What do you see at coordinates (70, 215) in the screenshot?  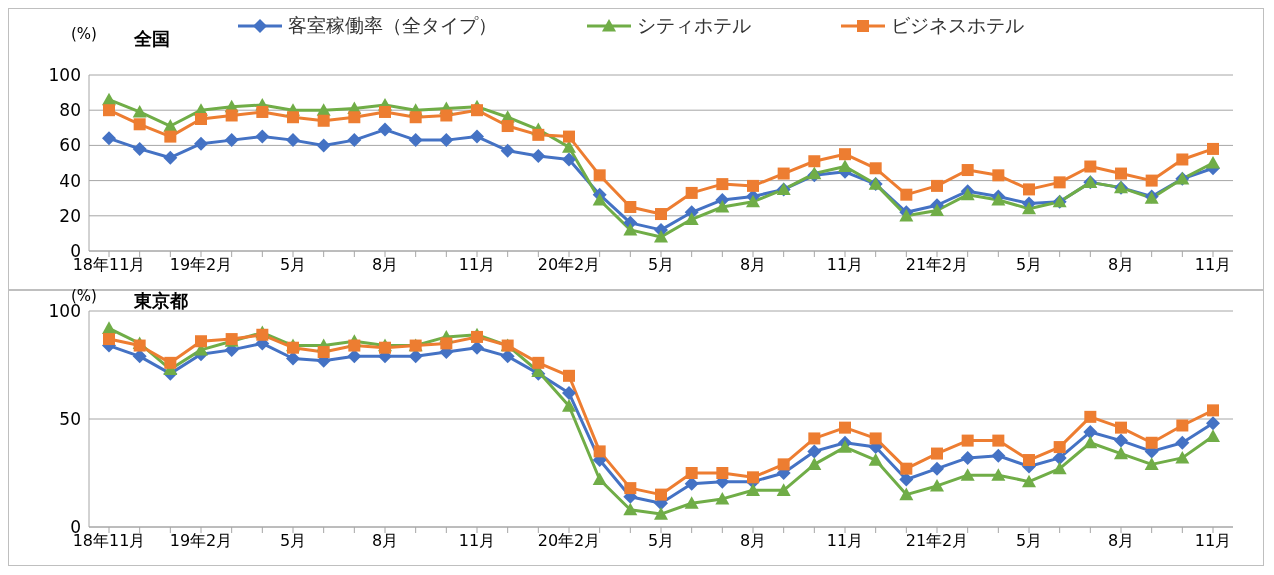 I see `y-tick-label: 20` at bounding box center [70, 215].